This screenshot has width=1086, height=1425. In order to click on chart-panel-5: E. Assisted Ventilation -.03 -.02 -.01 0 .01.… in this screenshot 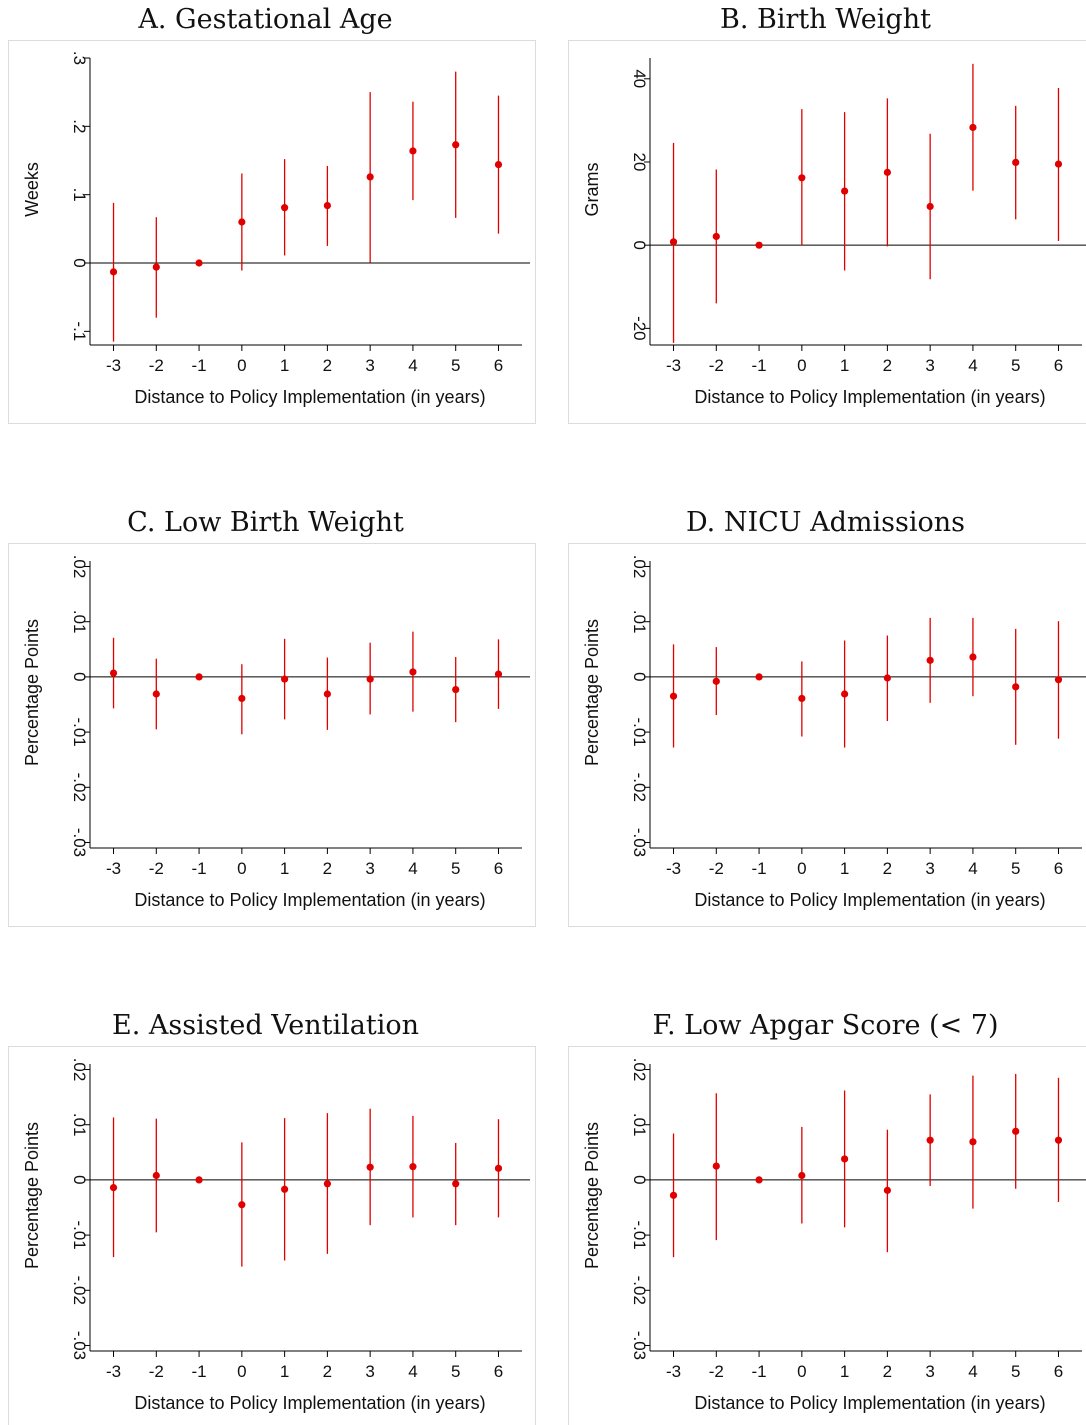, I will do `click(272, 1217)`.